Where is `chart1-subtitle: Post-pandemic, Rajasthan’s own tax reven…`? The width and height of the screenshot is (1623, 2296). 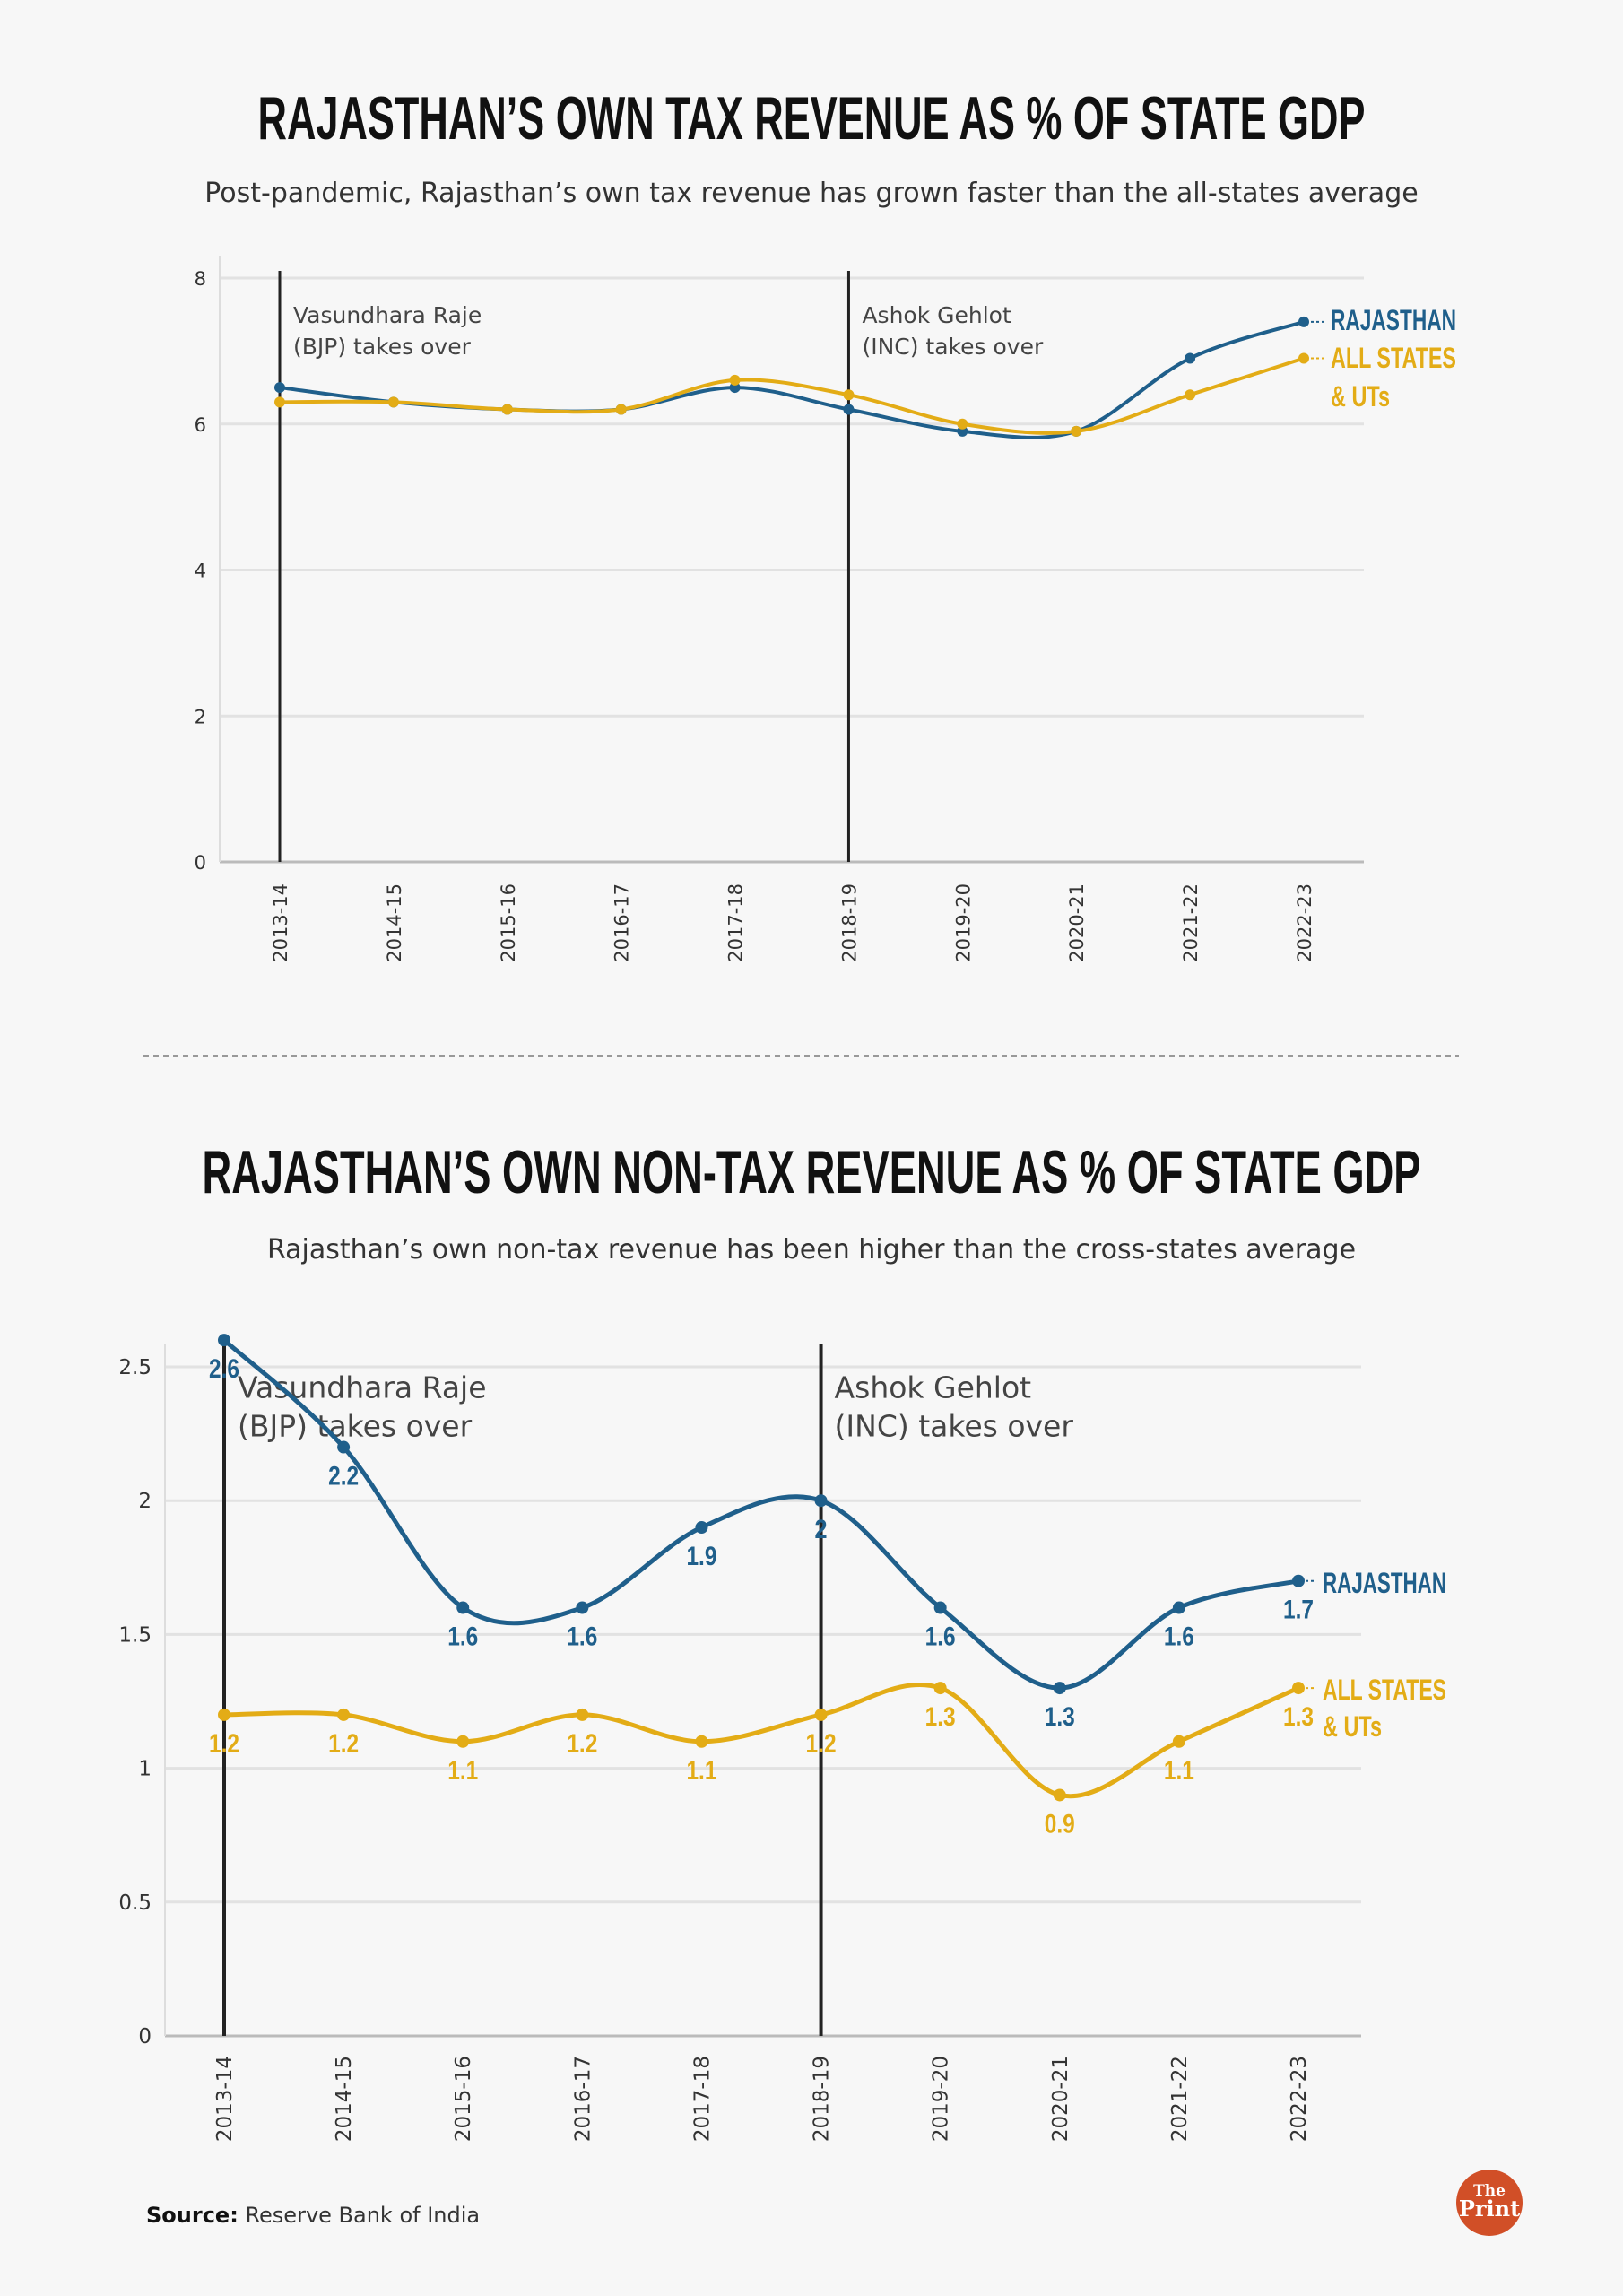 chart1-subtitle: Post-pandemic, Rajasthan’s own tax reven… is located at coordinates (811, 193).